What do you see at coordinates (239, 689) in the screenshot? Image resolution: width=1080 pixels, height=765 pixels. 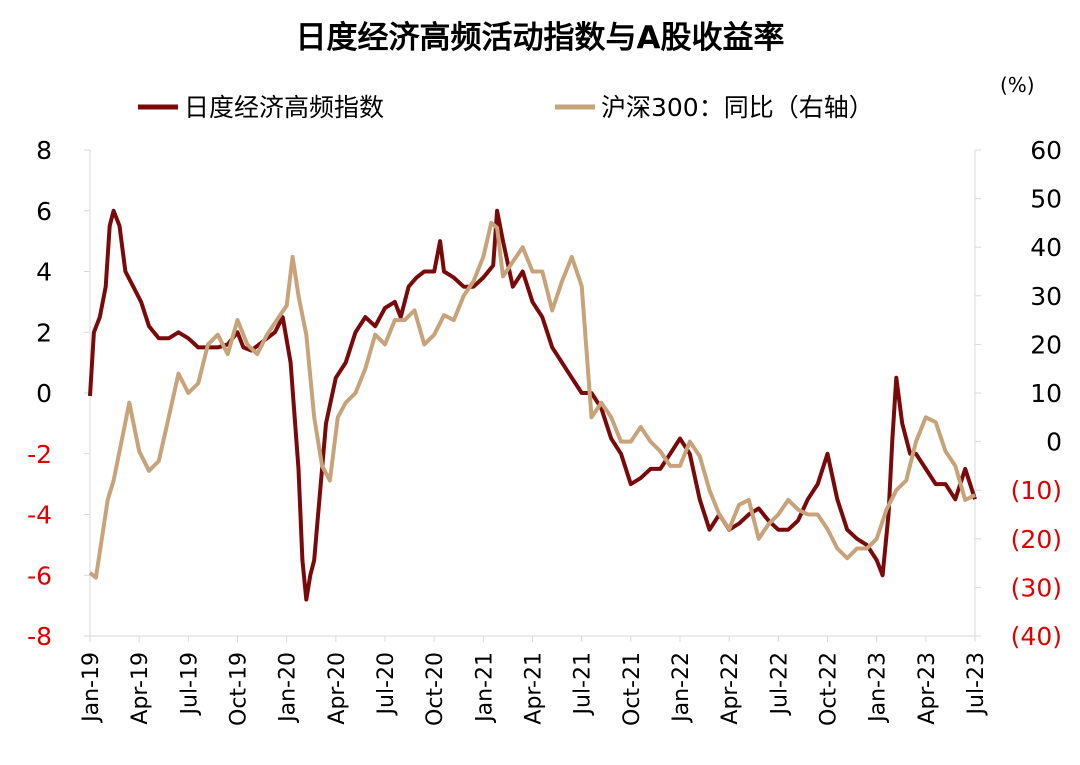 I see `x-tick-label: Oct-19` at bounding box center [239, 689].